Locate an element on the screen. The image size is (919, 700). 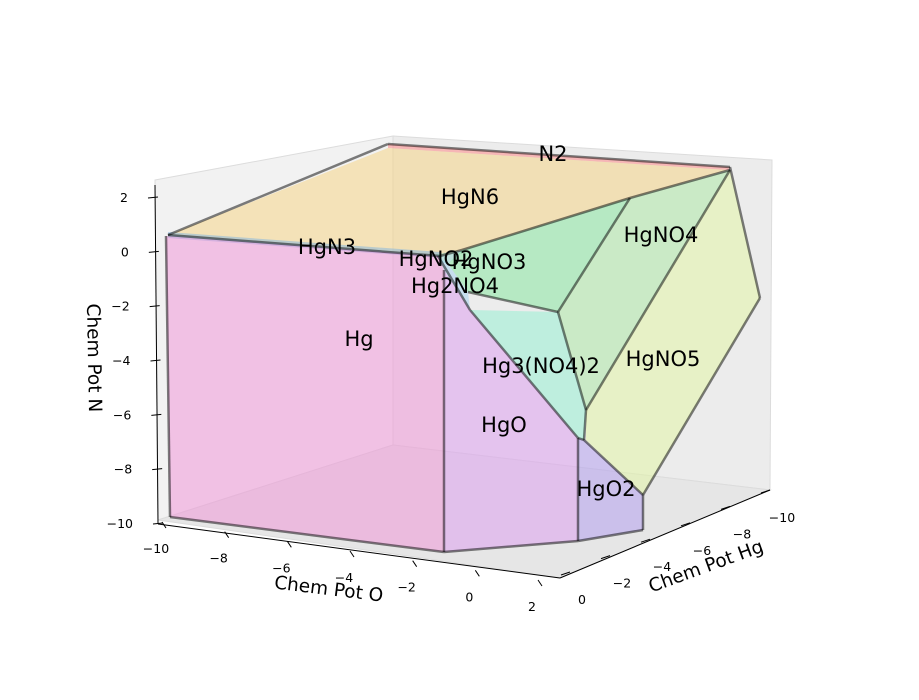
region-label-hg: Hg is located at coordinates (358, 339).